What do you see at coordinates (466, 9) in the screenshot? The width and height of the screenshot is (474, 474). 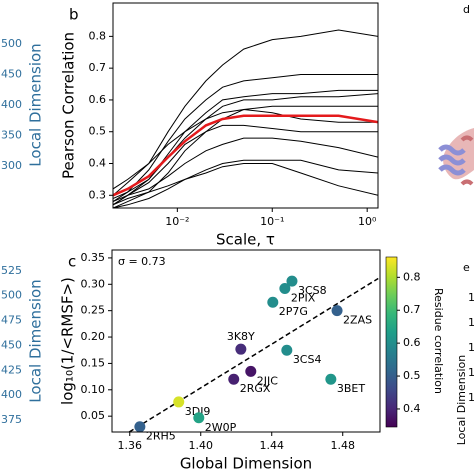 I see `panel-label: d` at bounding box center [466, 9].